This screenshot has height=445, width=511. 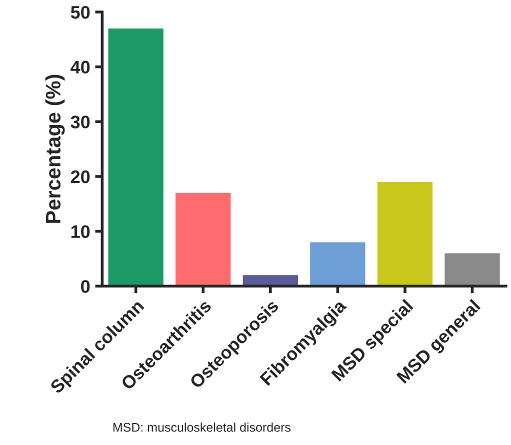 I want to click on y-tick-label: 30, so click(x=80, y=122).